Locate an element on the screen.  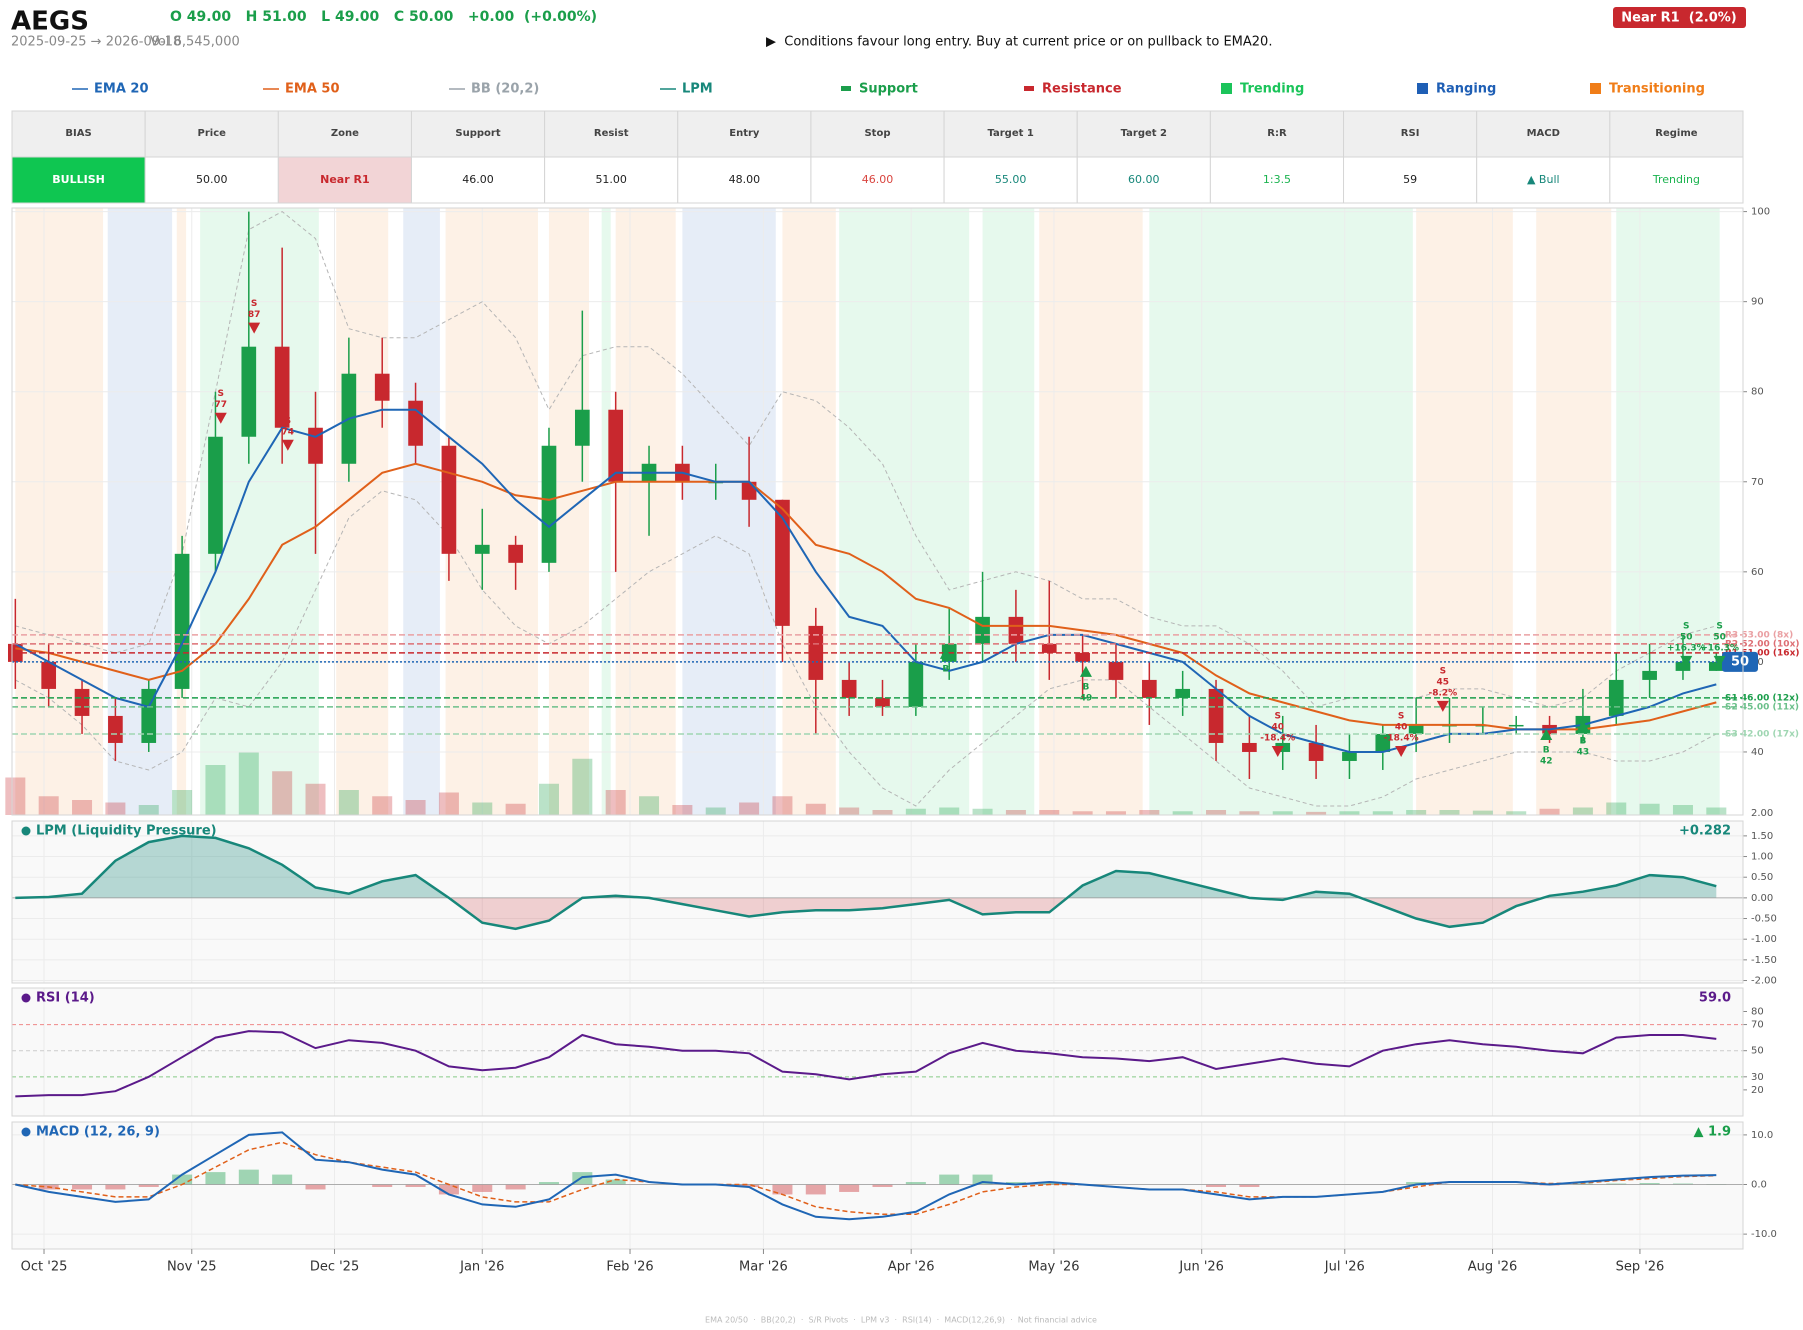
table-header: R:R is located at coordinates (1277, 133).